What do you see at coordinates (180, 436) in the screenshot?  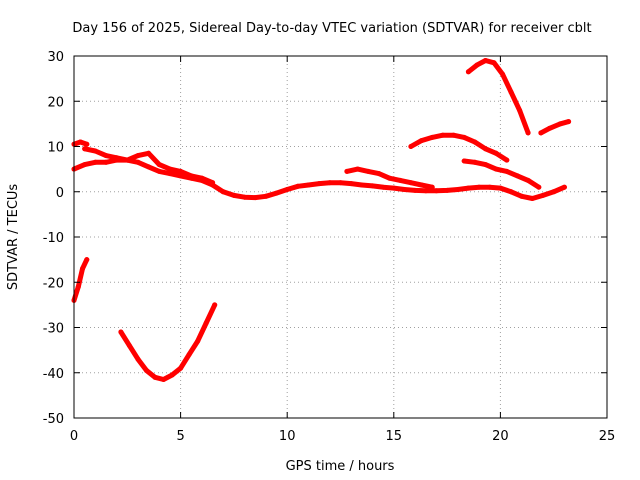 I see `x-tick-label: 5` at bounding box center [180, 436].